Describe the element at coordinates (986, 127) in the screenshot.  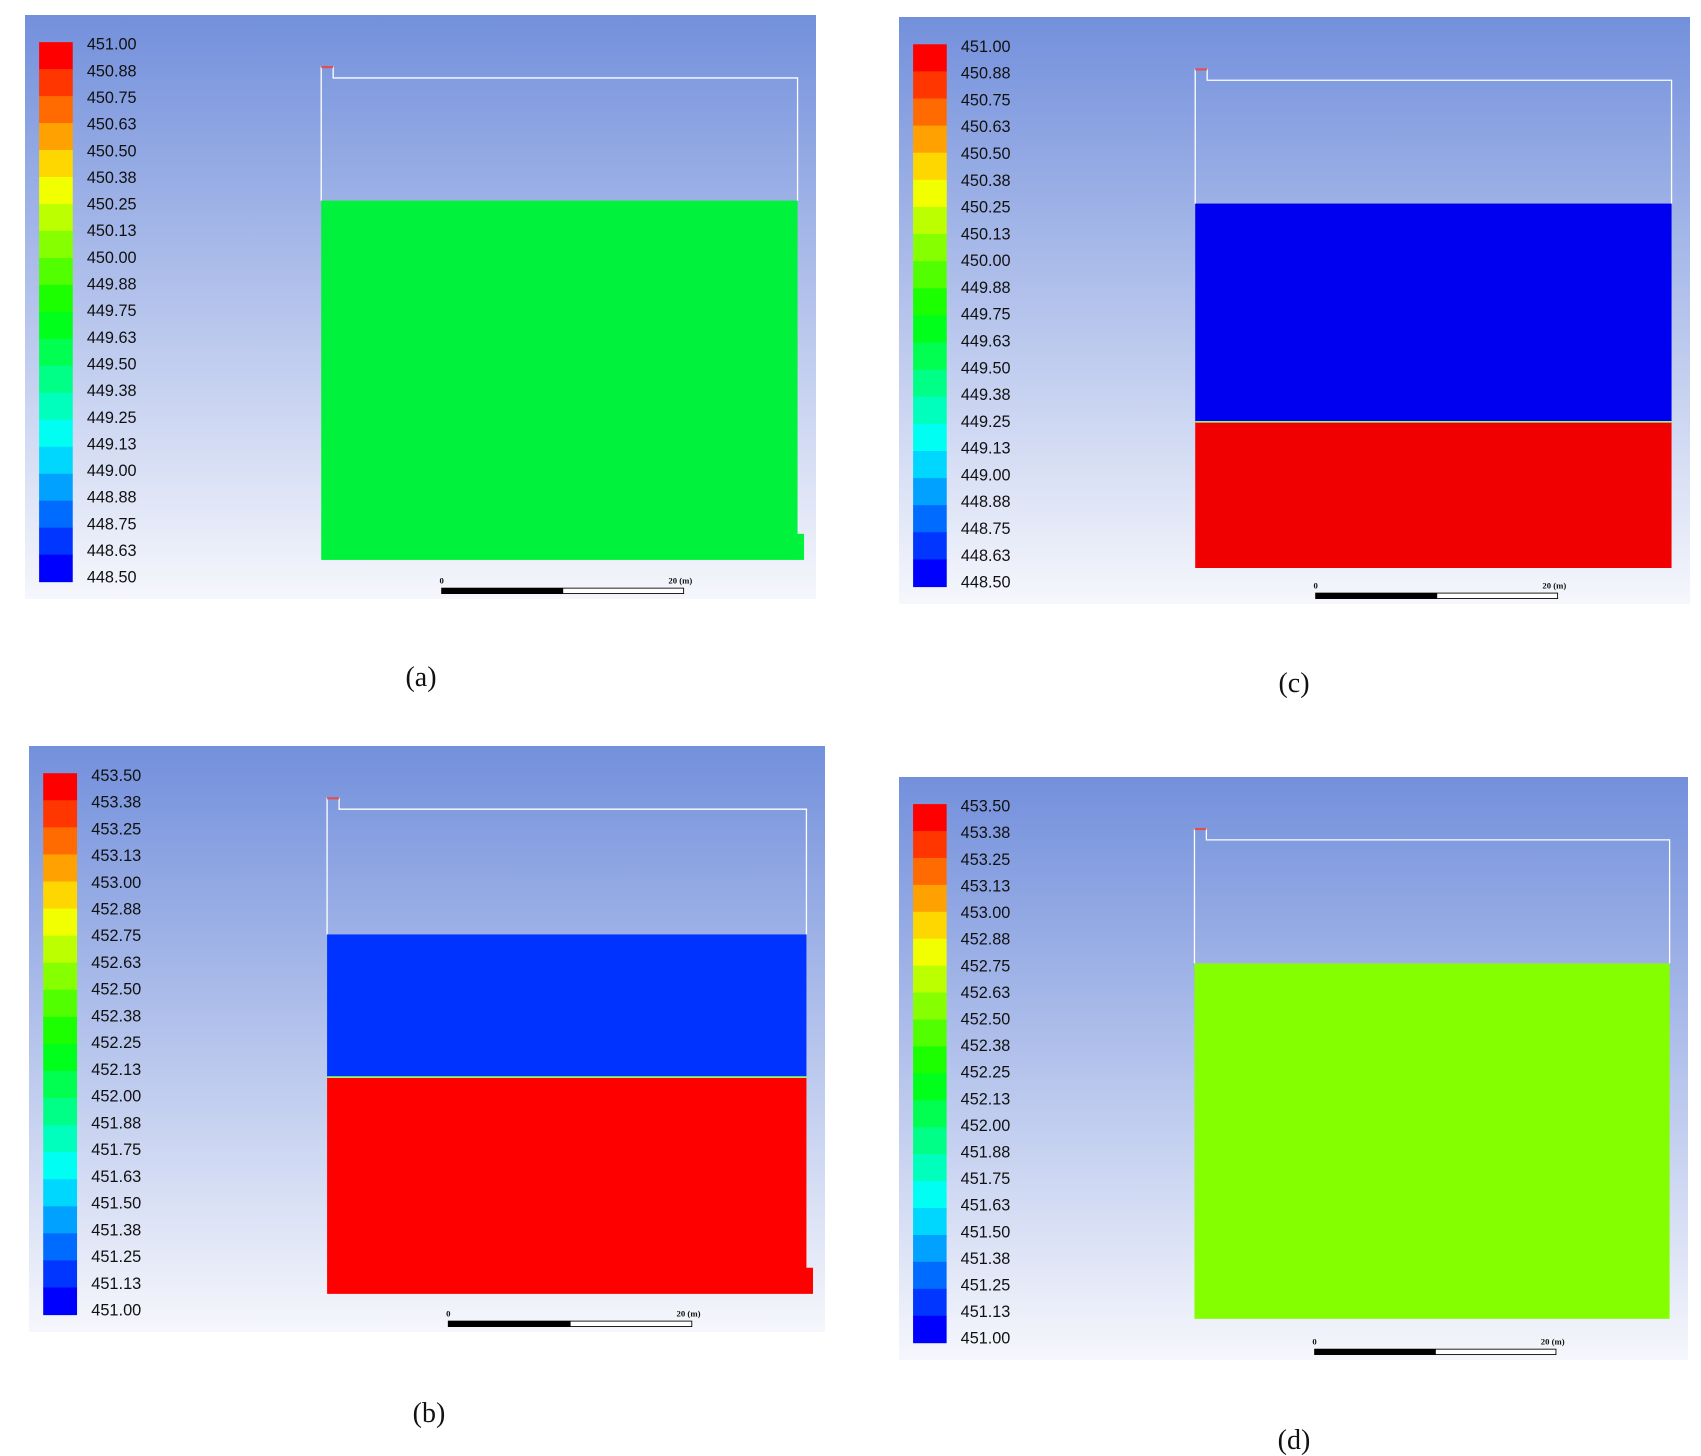
I see `colorbar-label: 450.63` at that location.